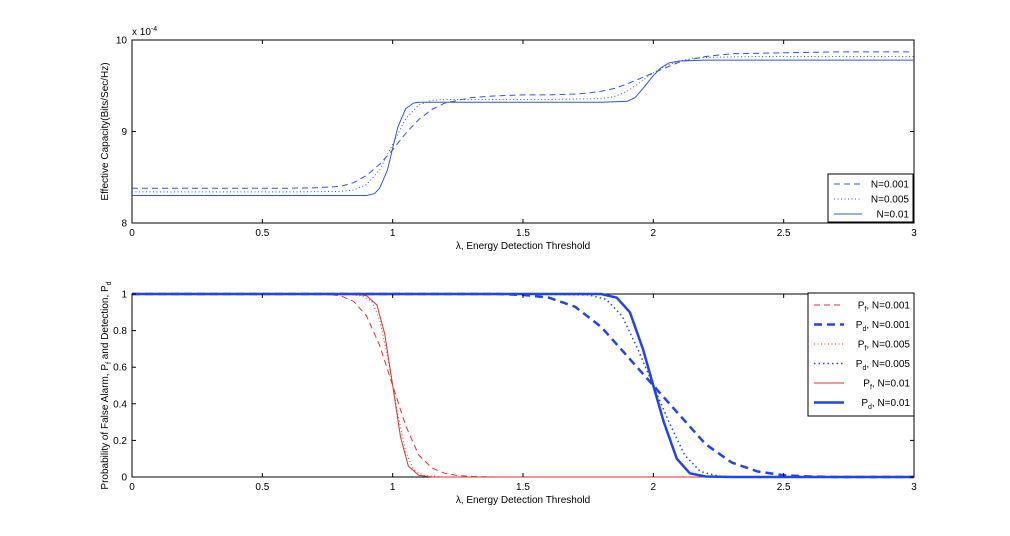 Image resolution: width=1010 pixels, height=536 pixels. What do you see at coordinates (861, 354) in the screenshot?
I see `probability-legend-box` at bounding box center [861, 354].